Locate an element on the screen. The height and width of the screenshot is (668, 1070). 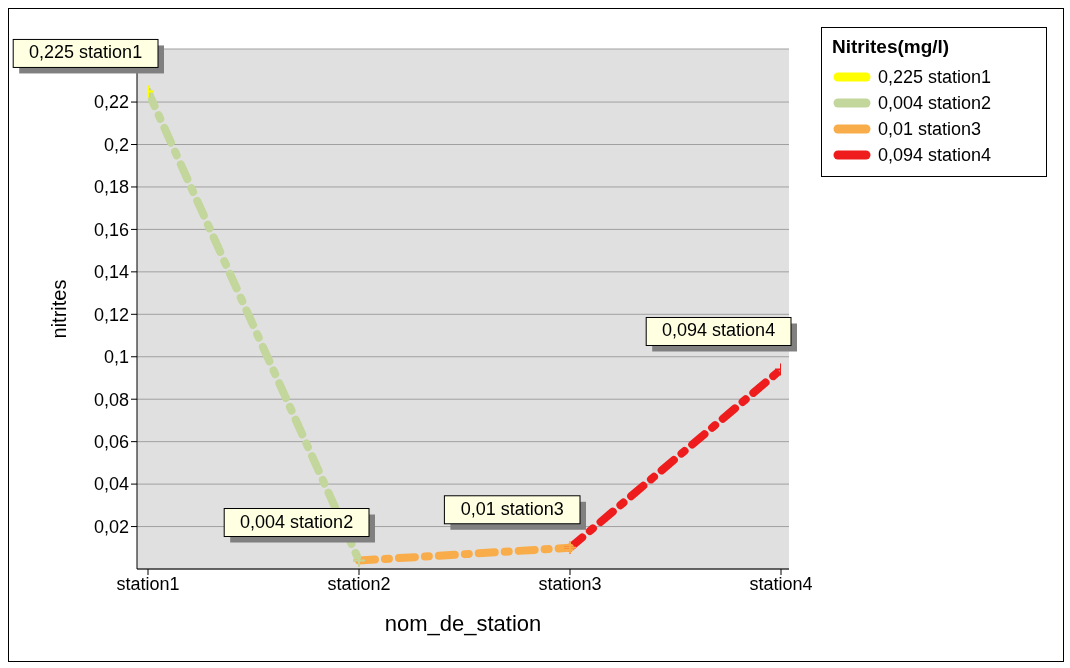
y-axis-title: nitrites is located at coordinates (59, 309).